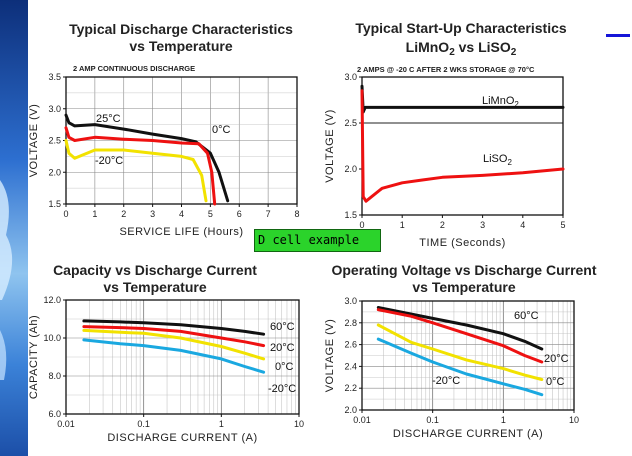  I want to click on annotation-part: LiMnO, so click(498, 101).